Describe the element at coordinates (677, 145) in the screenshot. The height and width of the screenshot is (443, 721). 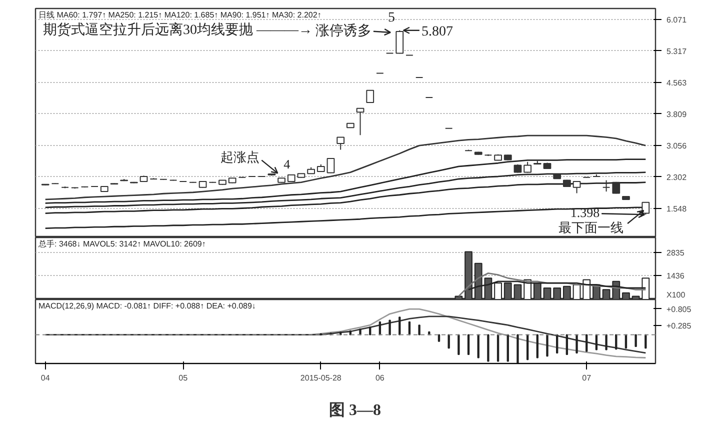
I see `y-tick-label: 3.056` at that location.